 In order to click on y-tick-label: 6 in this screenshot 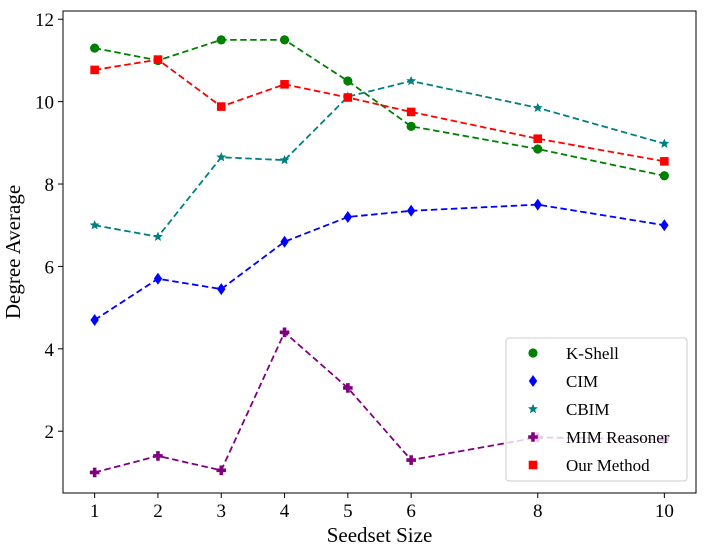, I will do `click(50, 267)`.